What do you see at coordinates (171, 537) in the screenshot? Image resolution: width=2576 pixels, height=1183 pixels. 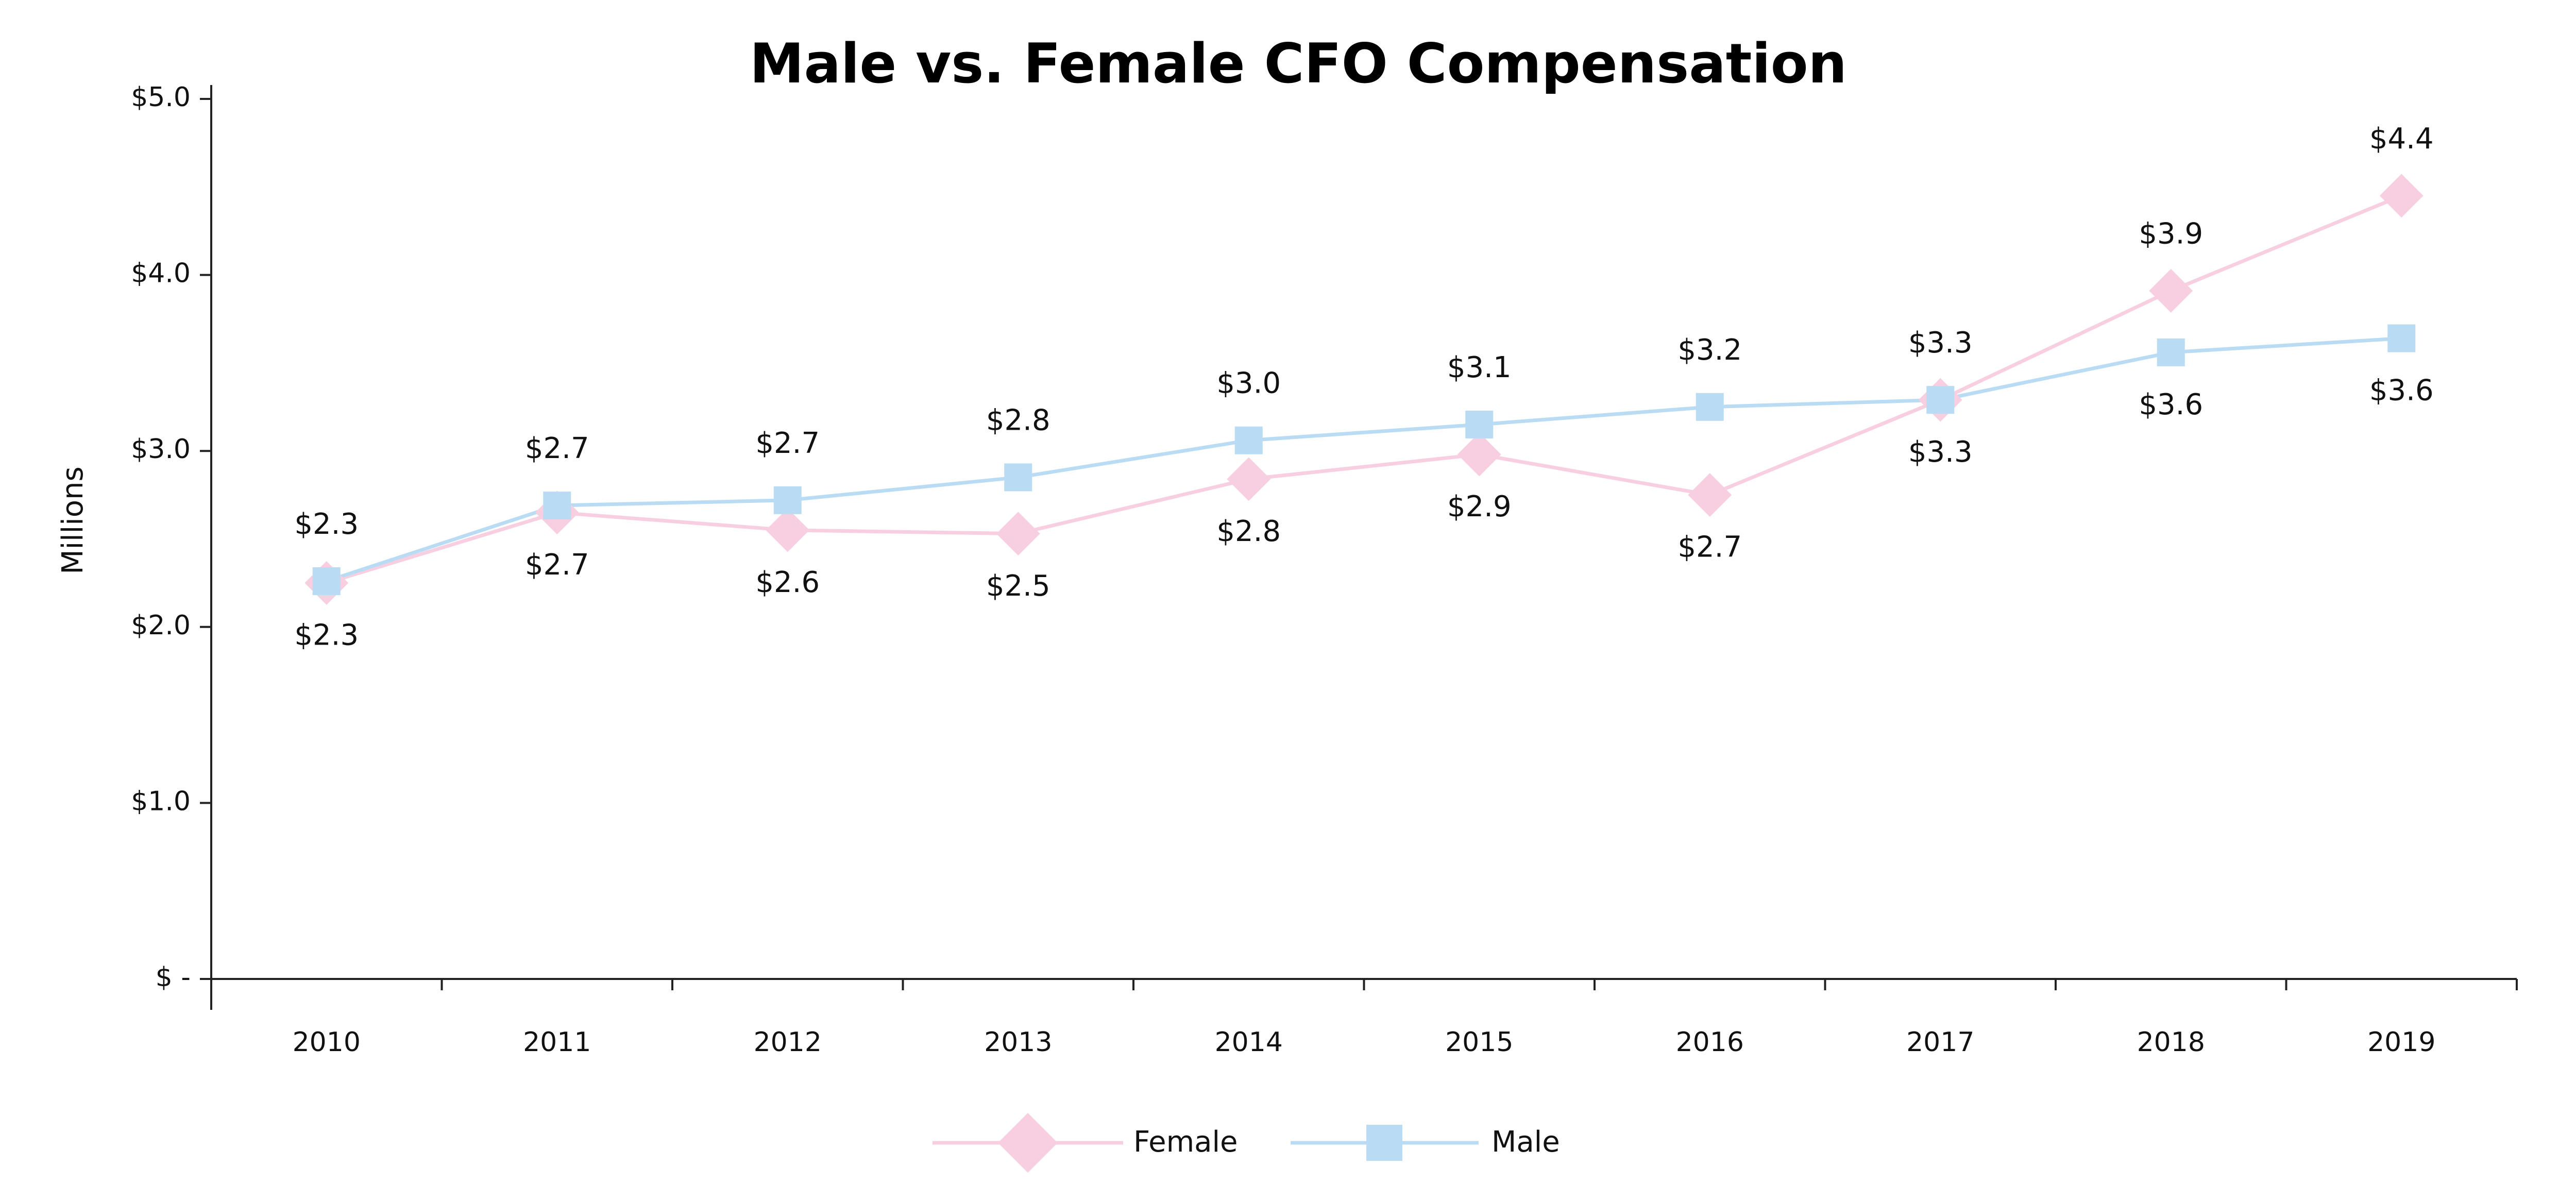 I see `y-axis-ticks: $ - $1.0 $2.0 $3.0 $4.0 $5.0` at bounding box center [171, 537].